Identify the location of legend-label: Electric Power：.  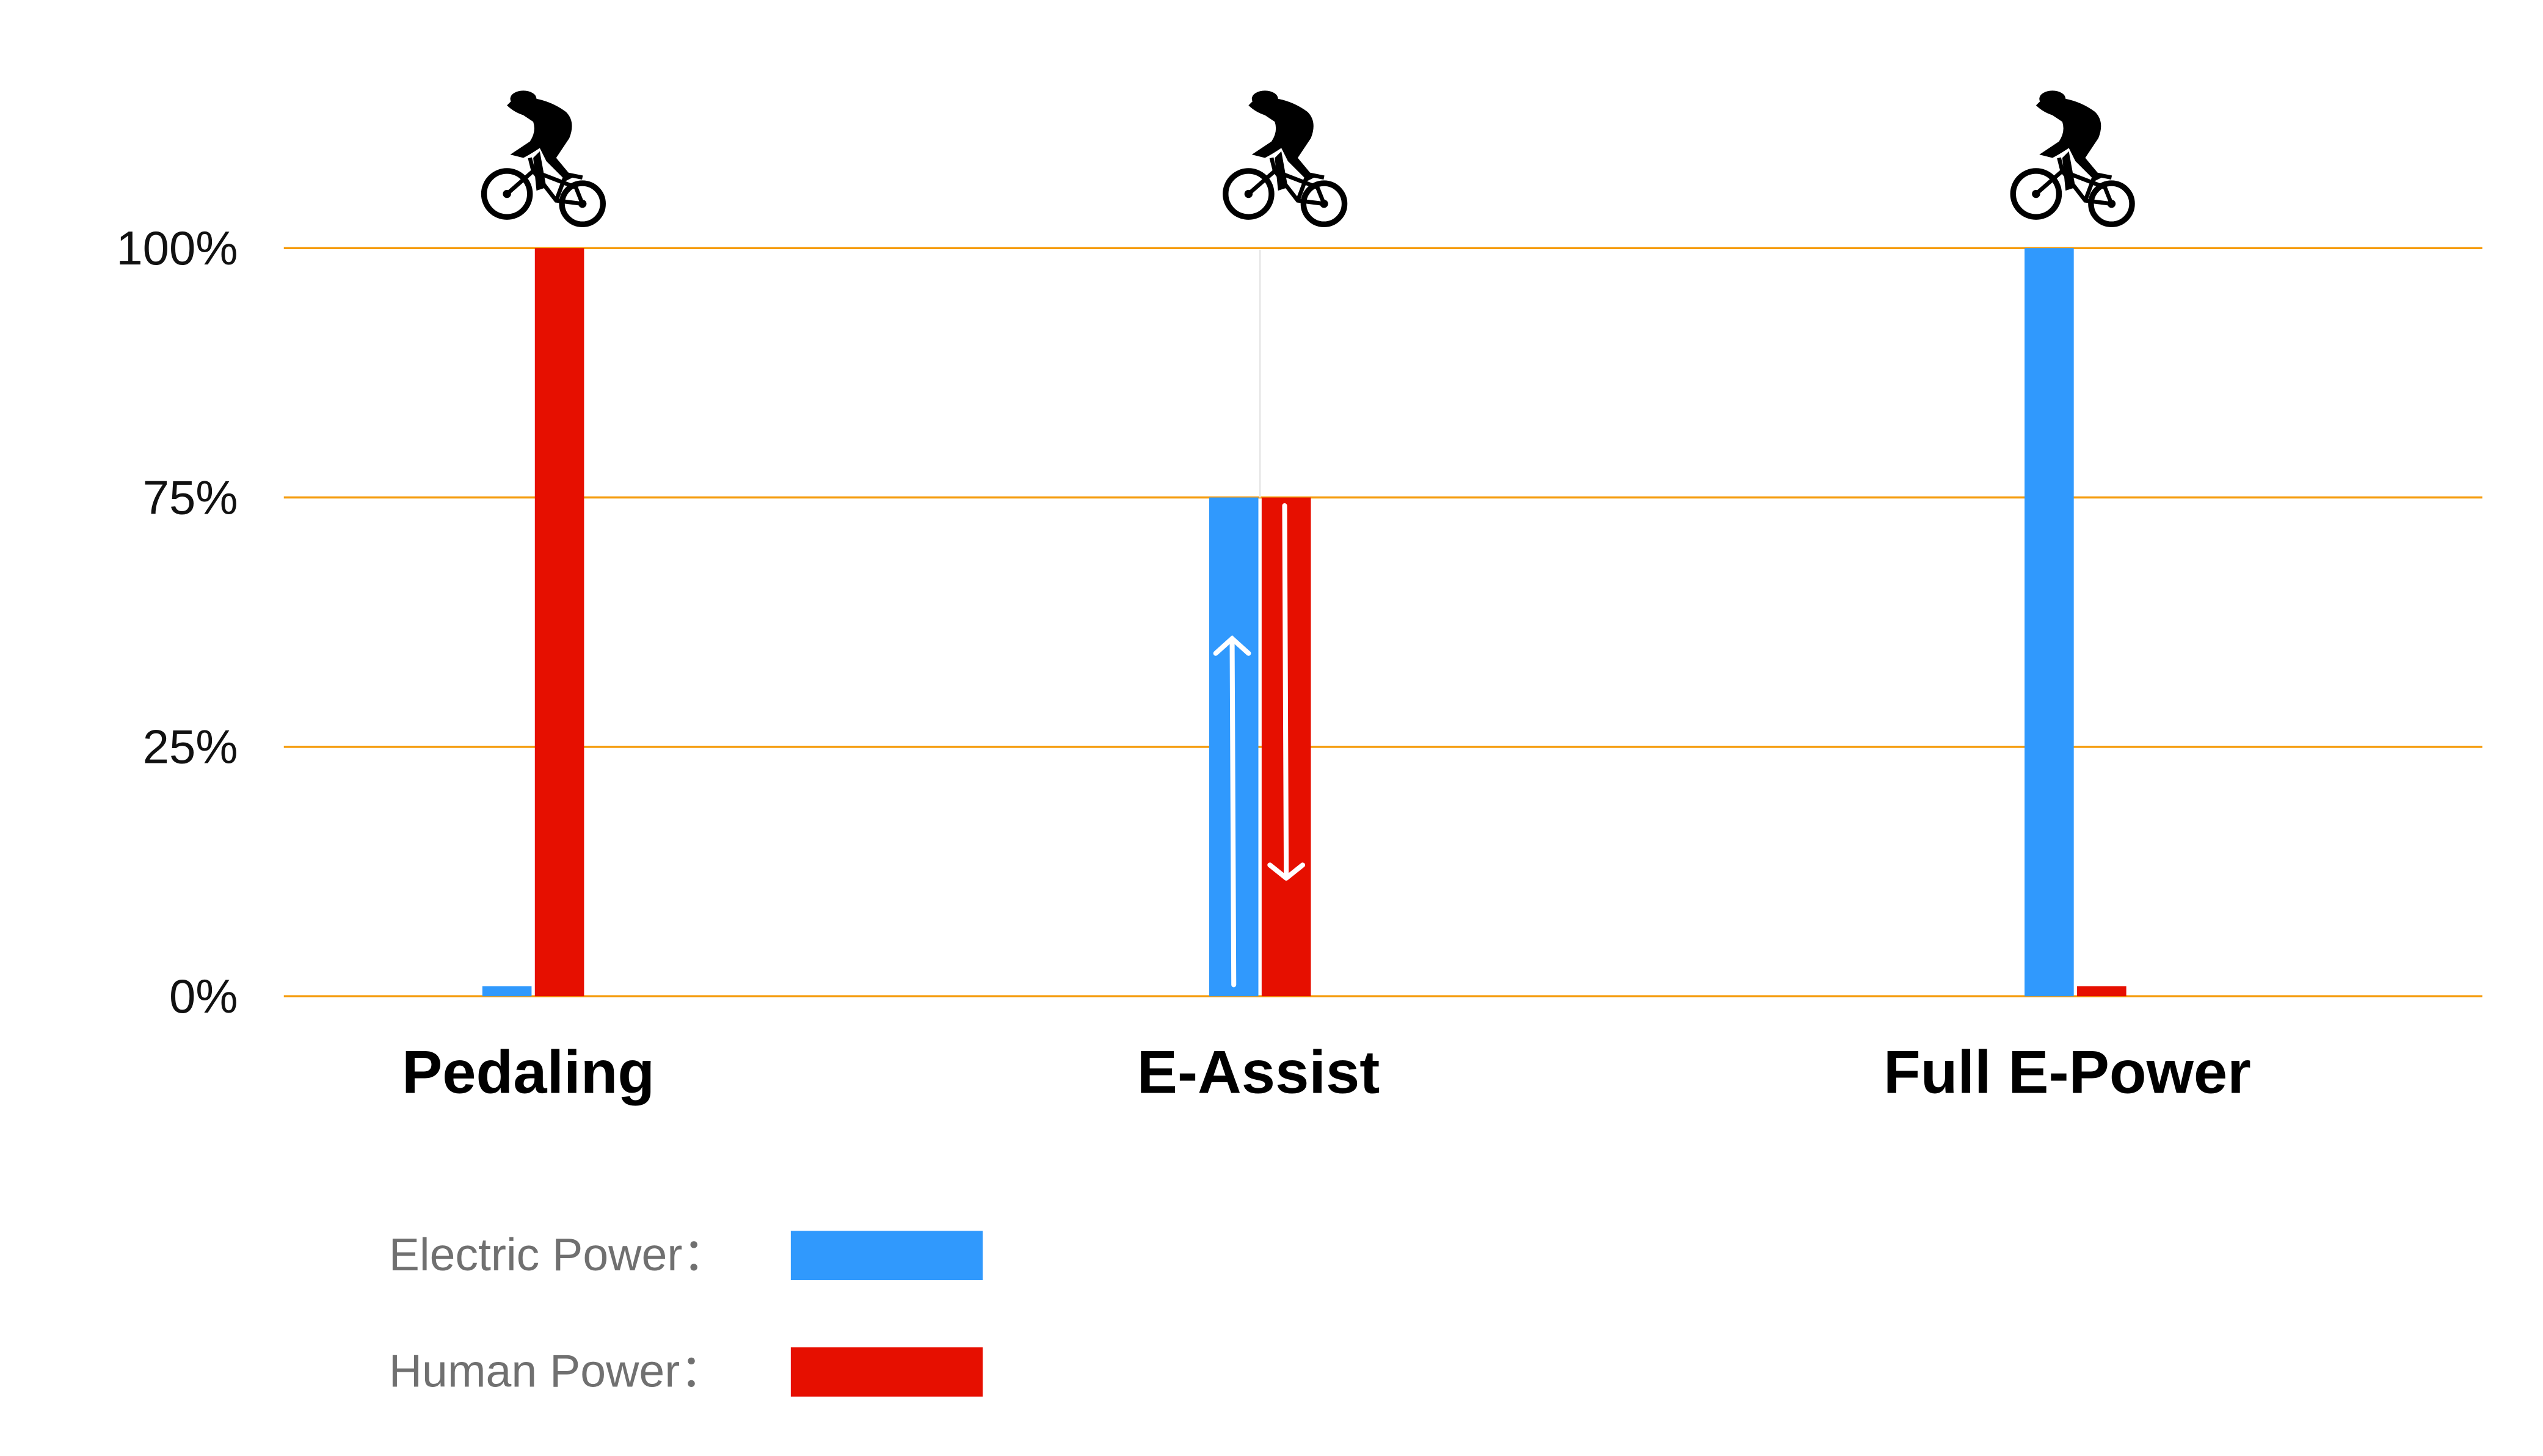
(559, 1254).